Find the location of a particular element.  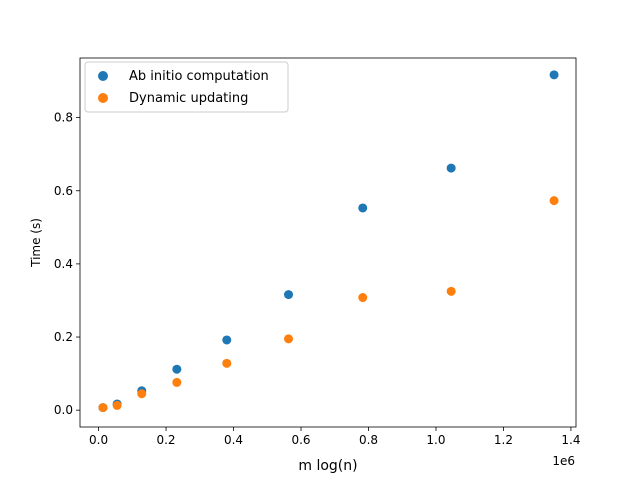

x-axis-ticks: 0.0 0.2 0.4 0.6 0.8 1.0 1.2 1.4 is located at coordinates (334, 437).